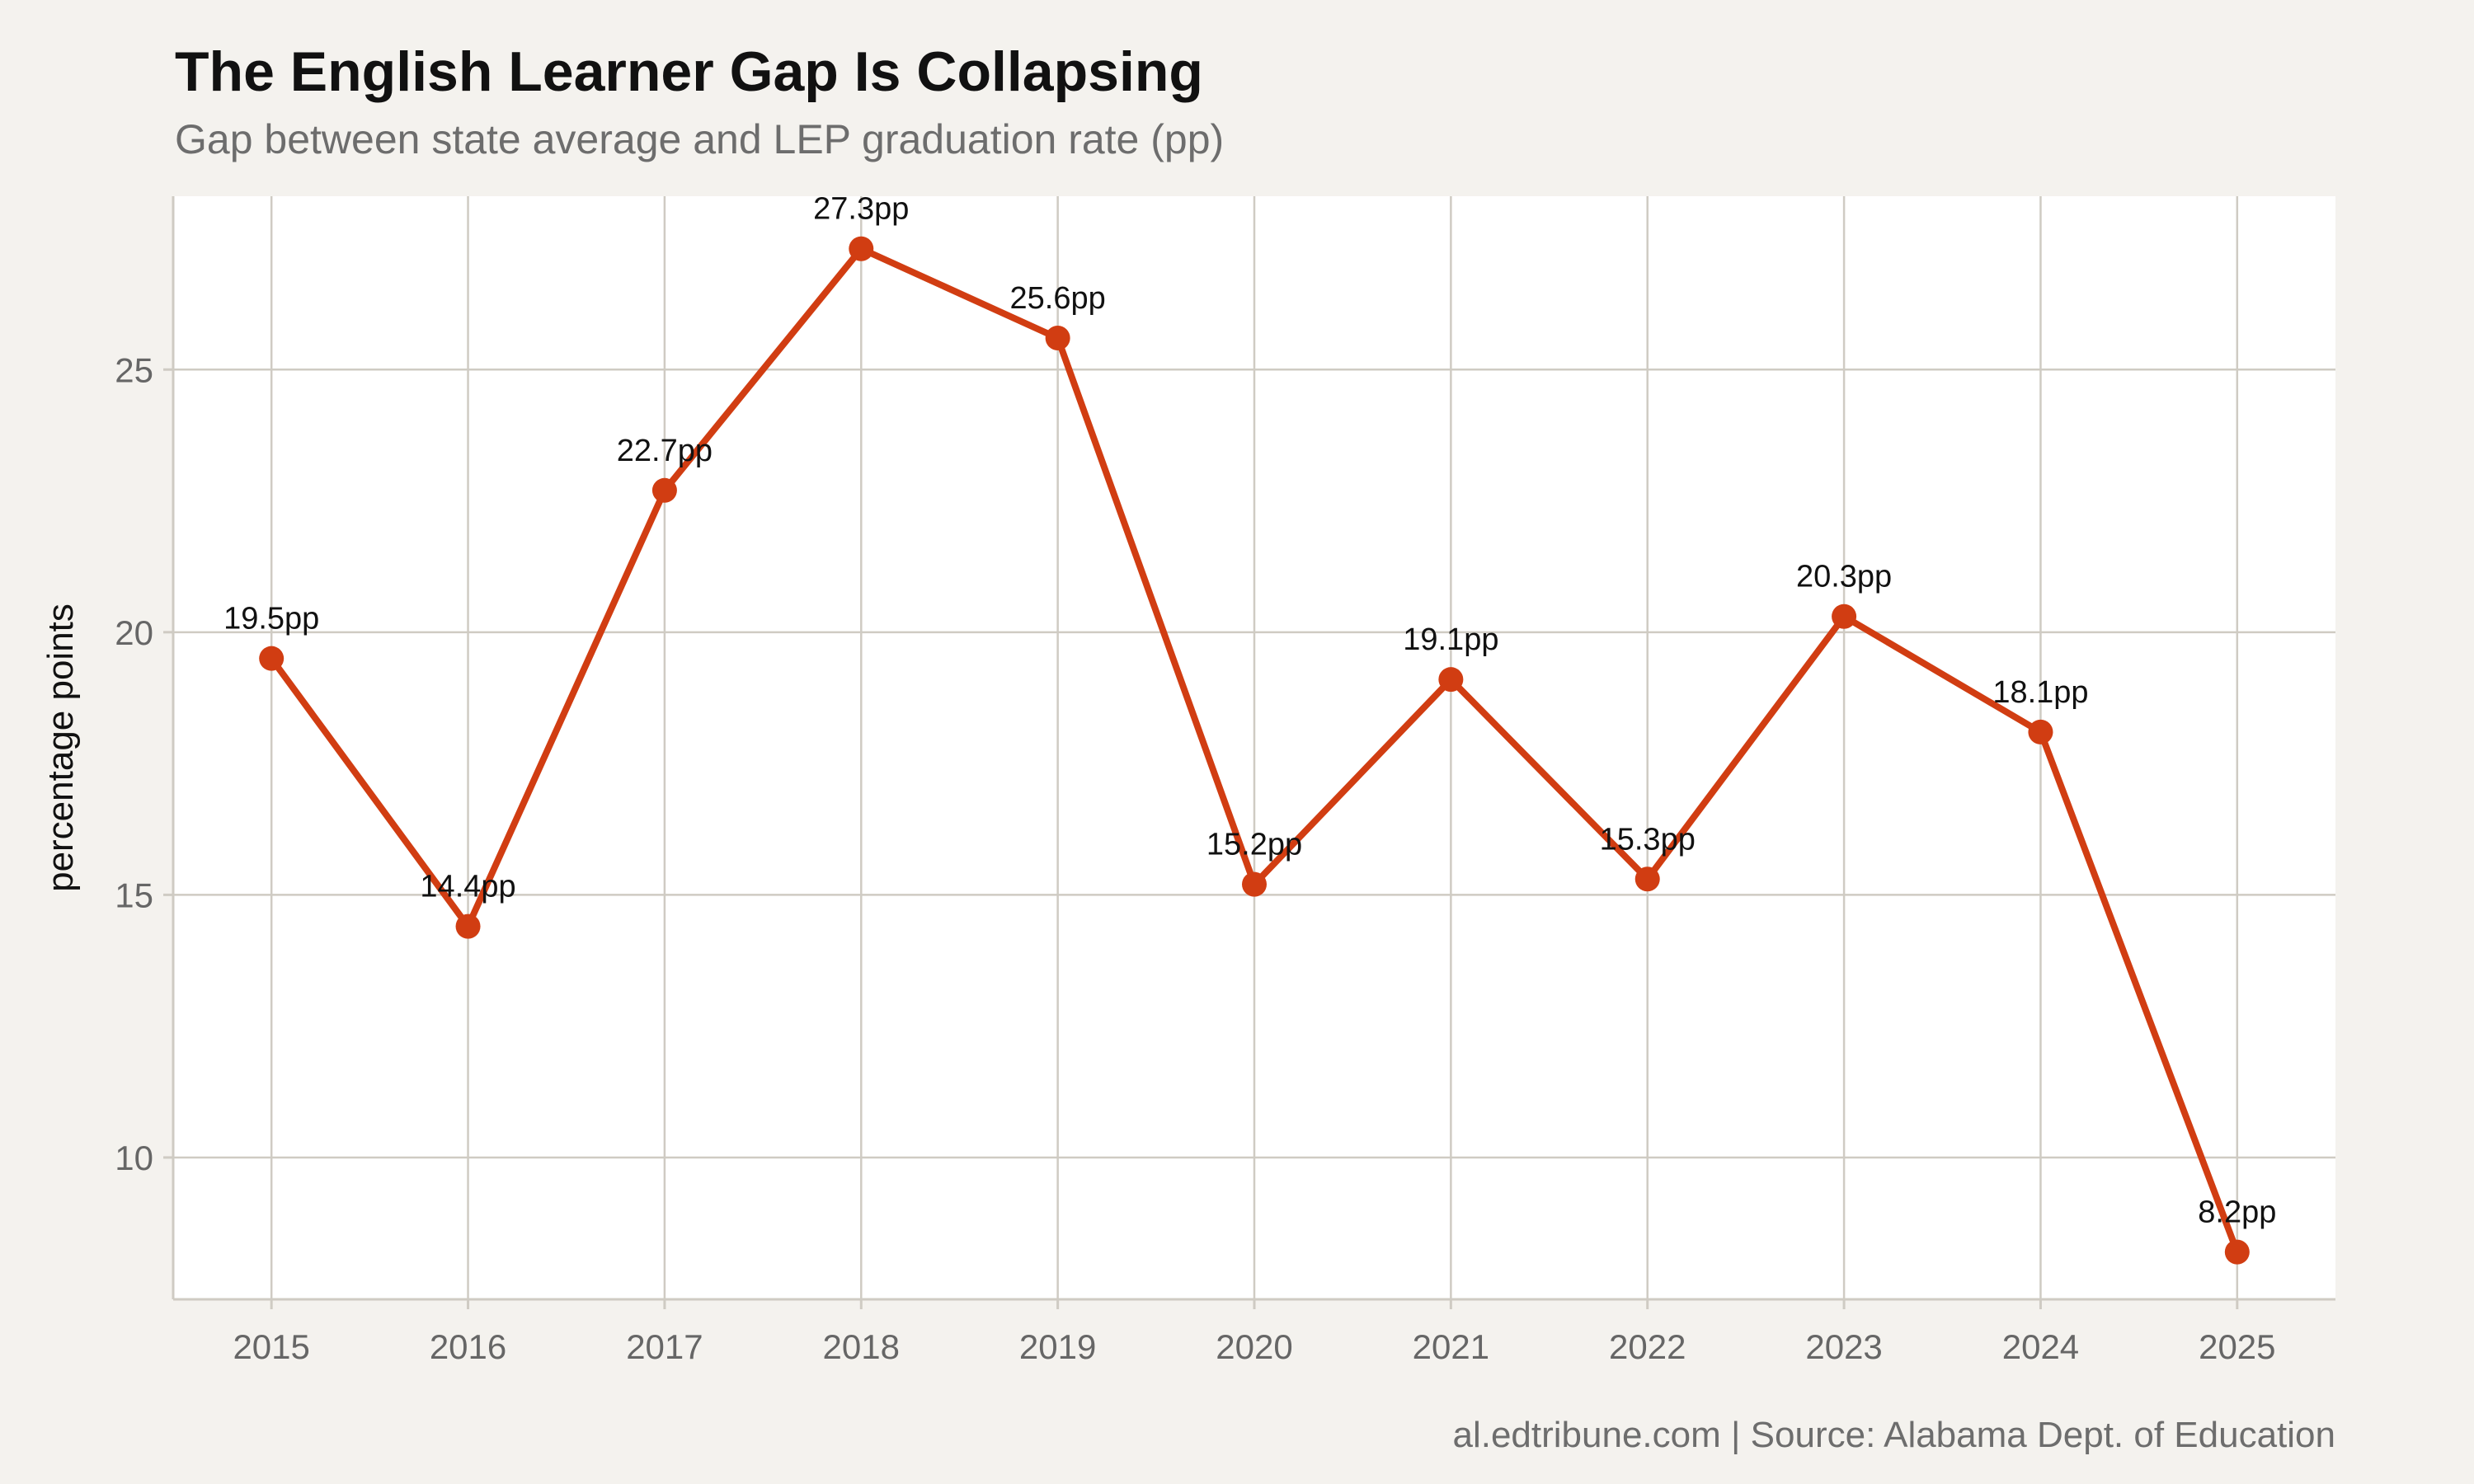 The width and height of the screenshot is (2474, 1484). I want to click on data-label: 22.7pp, so click(665, 451).